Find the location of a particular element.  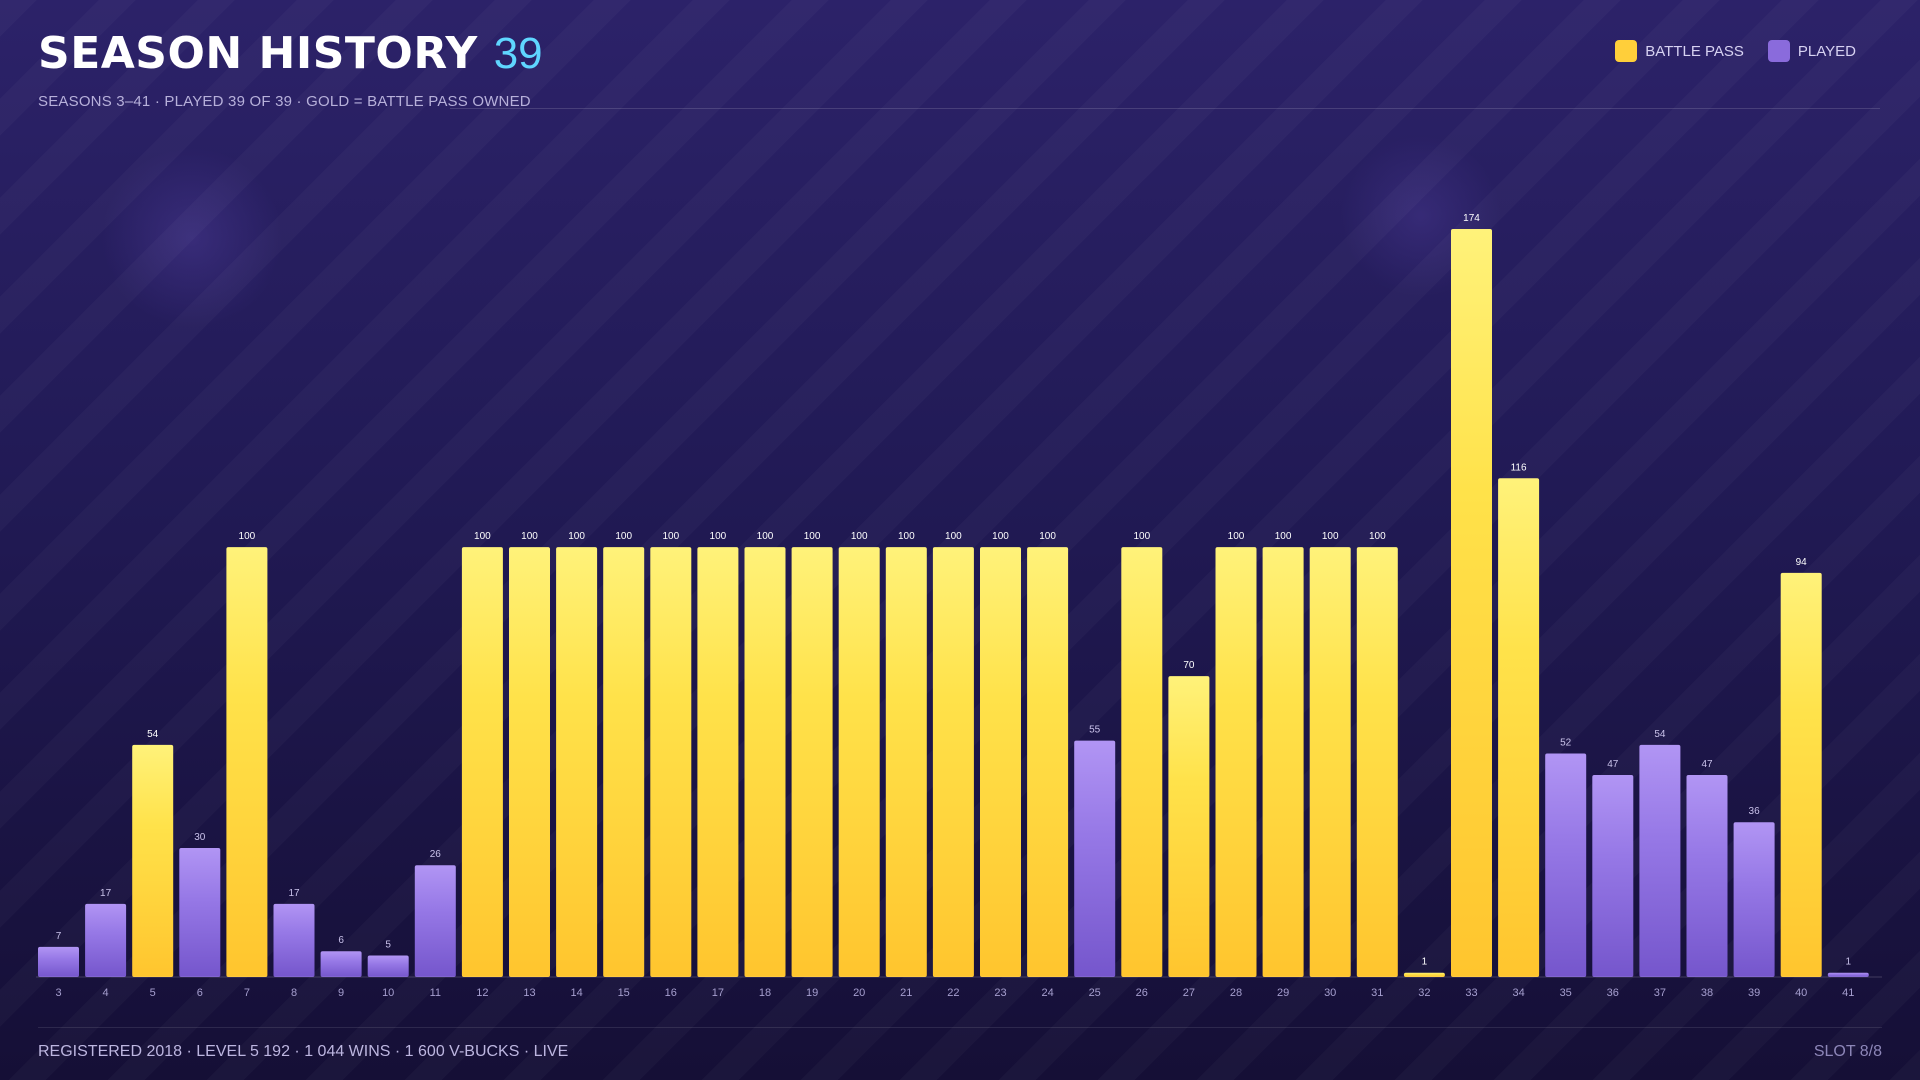

value-label-season-7: 100 is located at coordinates (247, 536).